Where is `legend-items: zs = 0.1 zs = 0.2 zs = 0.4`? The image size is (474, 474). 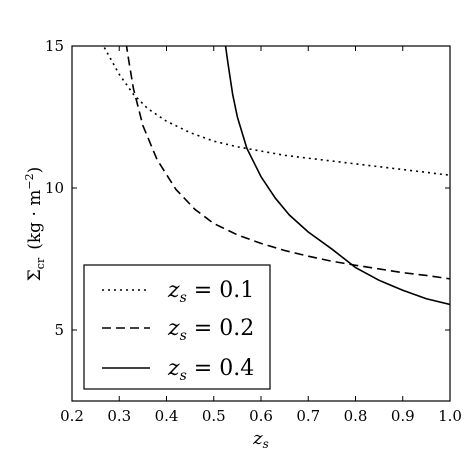
legend-items: zs = 0.1 zs = 0.2 zs = 0.4 is located at coordinates (178, 331).